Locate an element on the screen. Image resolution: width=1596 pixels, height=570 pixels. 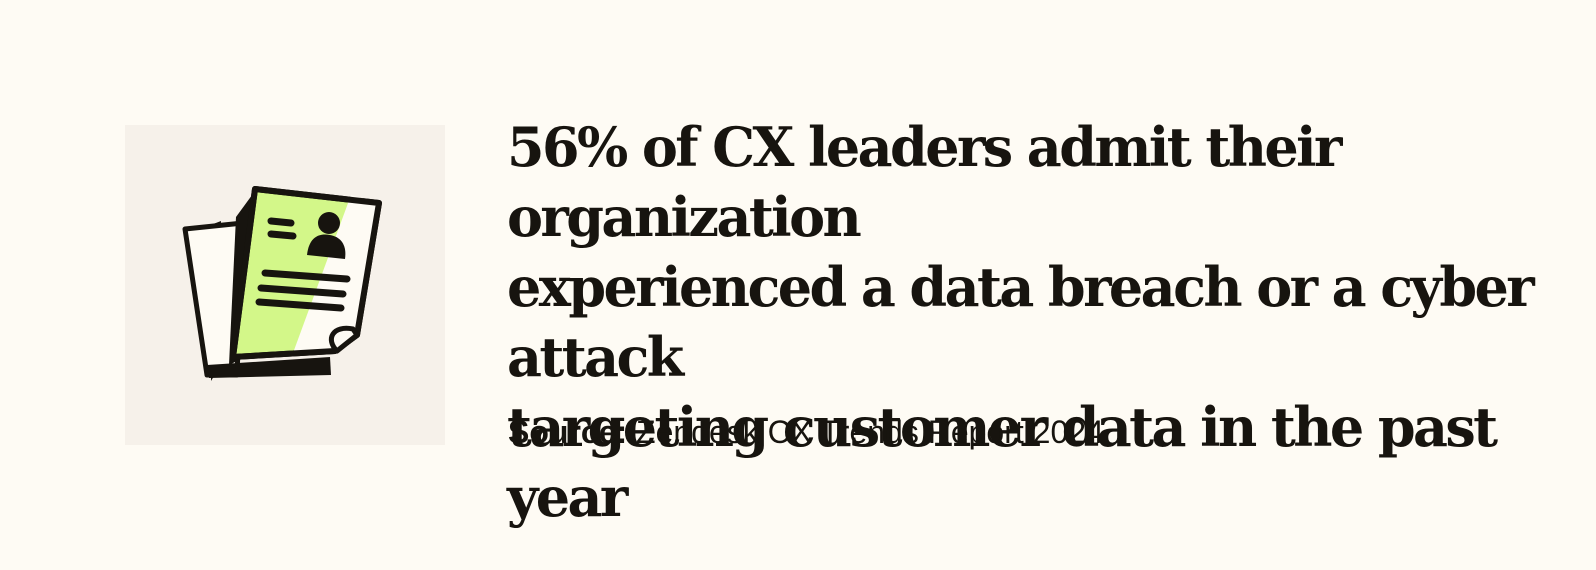
illustration-tile is located at coordinates (285, 285).